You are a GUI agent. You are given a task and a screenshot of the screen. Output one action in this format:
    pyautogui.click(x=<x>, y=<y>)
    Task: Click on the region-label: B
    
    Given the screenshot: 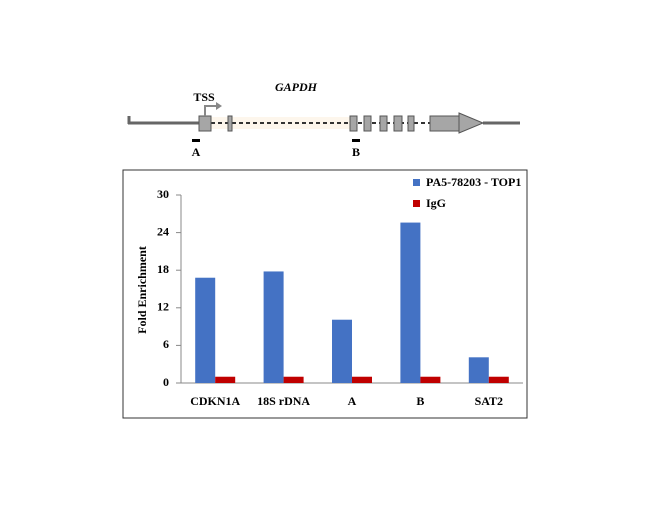 What is the action you would take?
    pyautogui.click(x=356, y=152)
    